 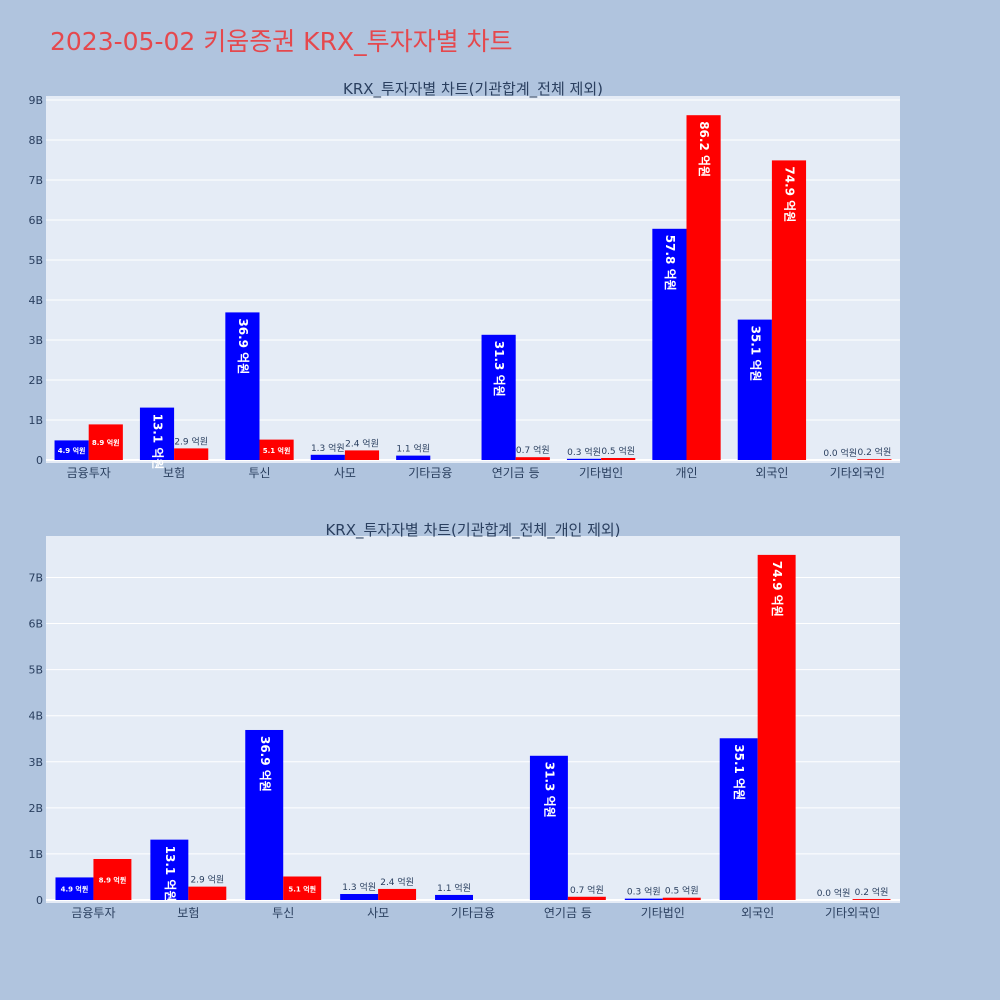 What do you see at coordinates (281, 41) in the screenshot?
I see `page-title: 2023-05-02 키움증권 KRX_투자자별 차트` at bounding box center [281, 41].